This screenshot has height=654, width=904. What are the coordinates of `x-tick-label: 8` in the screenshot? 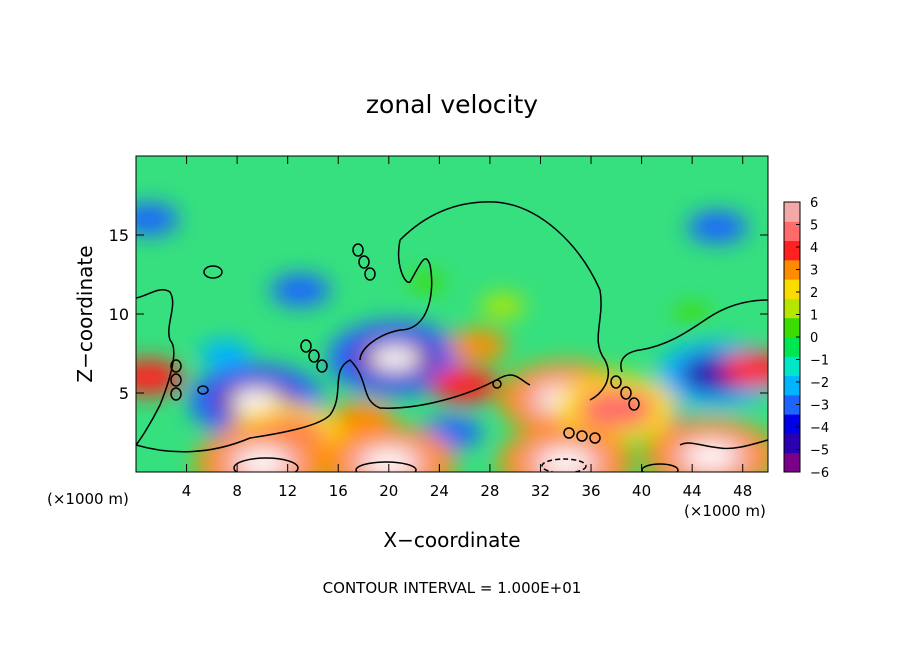 It's located at (237, 491).